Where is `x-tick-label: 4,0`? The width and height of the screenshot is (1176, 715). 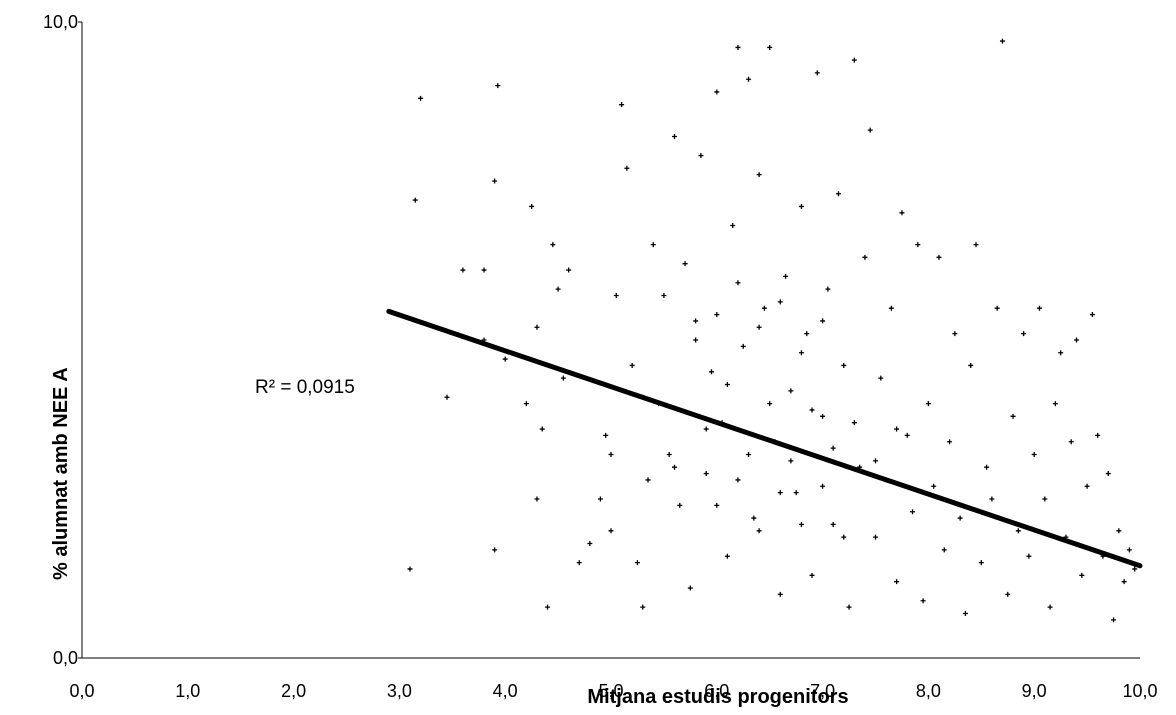 x-tick-label: 4,0 is located at coordinates (505, 691).